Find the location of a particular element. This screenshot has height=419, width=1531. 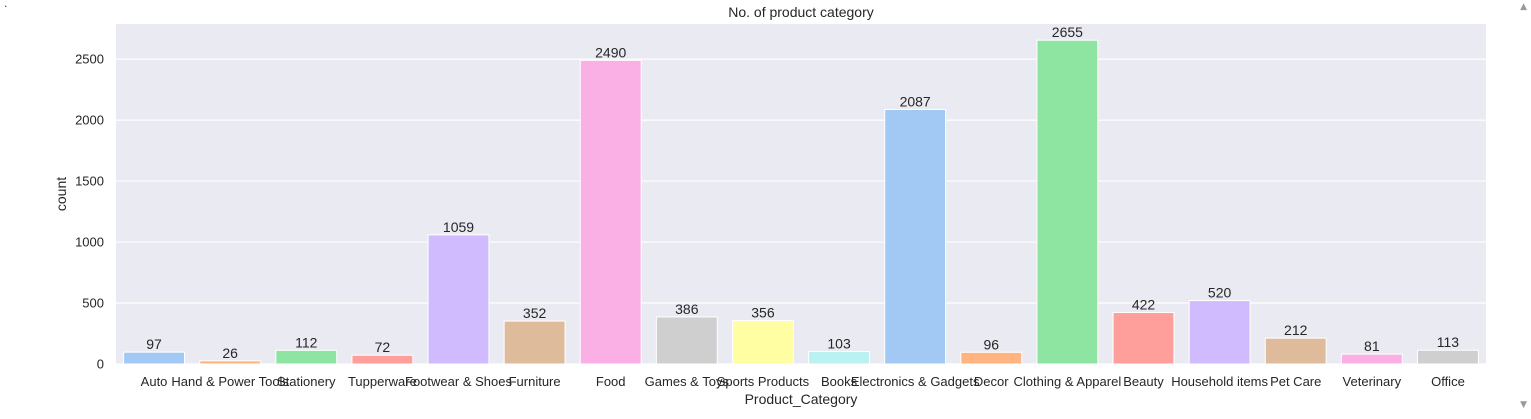

data-label: 97 is located at coordinates (154, 344).